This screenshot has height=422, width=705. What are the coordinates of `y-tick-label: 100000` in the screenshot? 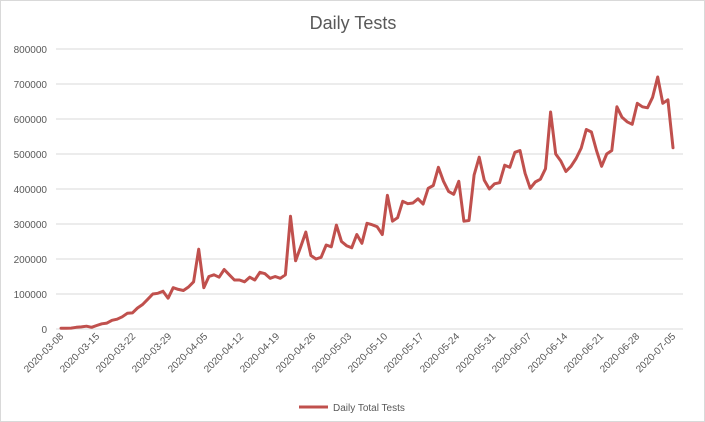 It's located at (31, 295).